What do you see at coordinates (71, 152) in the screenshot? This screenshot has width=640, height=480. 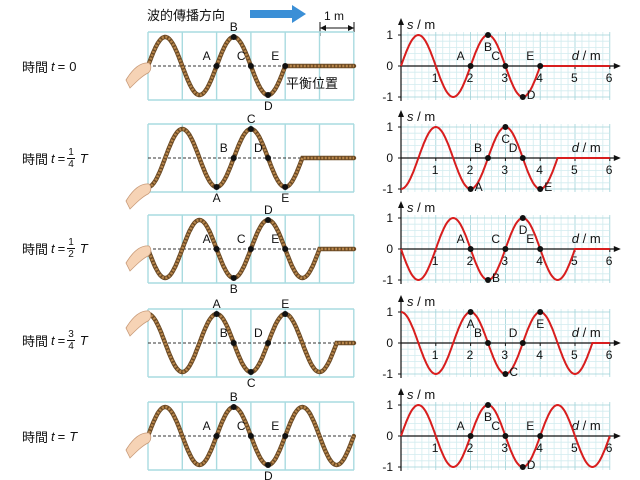 I see `fraction-numerator: 1` at bounding box center [71, 152].